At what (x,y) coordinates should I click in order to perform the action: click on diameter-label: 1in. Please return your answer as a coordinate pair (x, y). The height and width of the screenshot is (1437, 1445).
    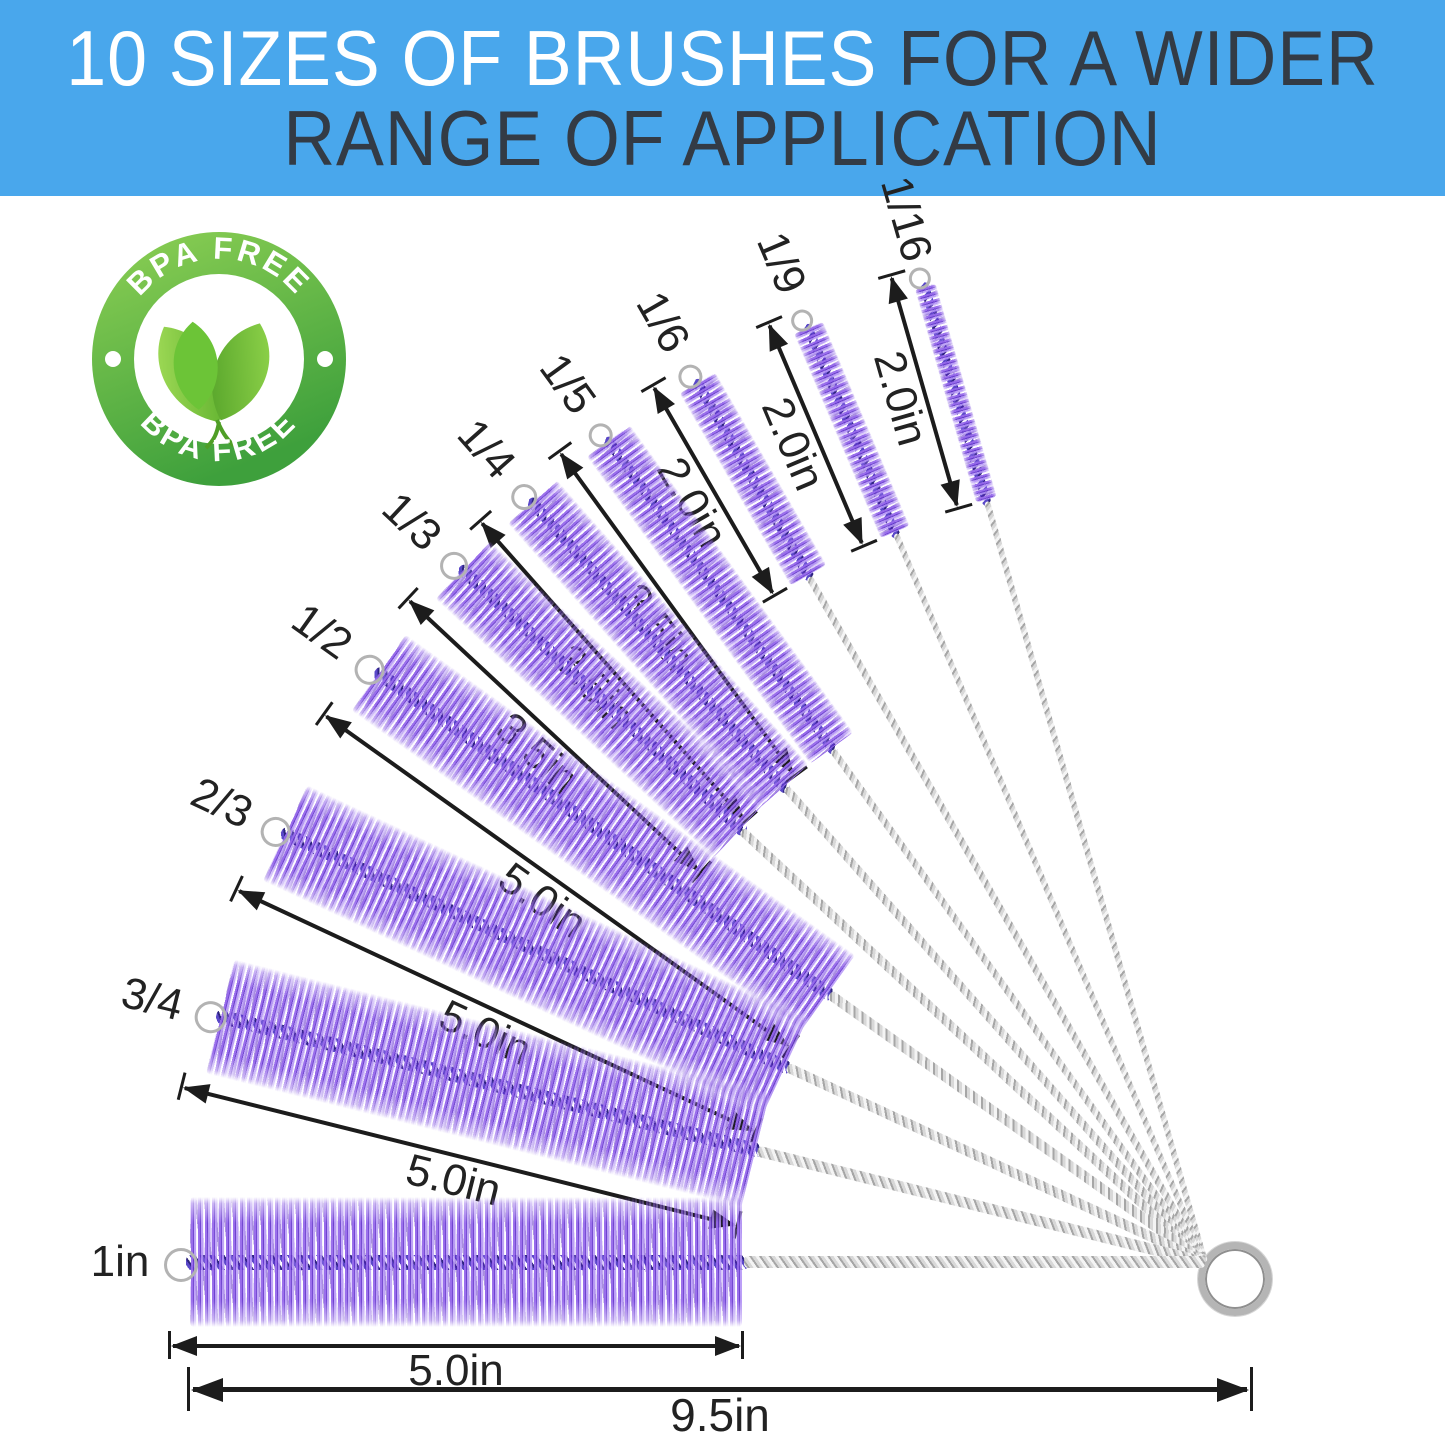
    Looking at the image, I should click on (120, 1261).